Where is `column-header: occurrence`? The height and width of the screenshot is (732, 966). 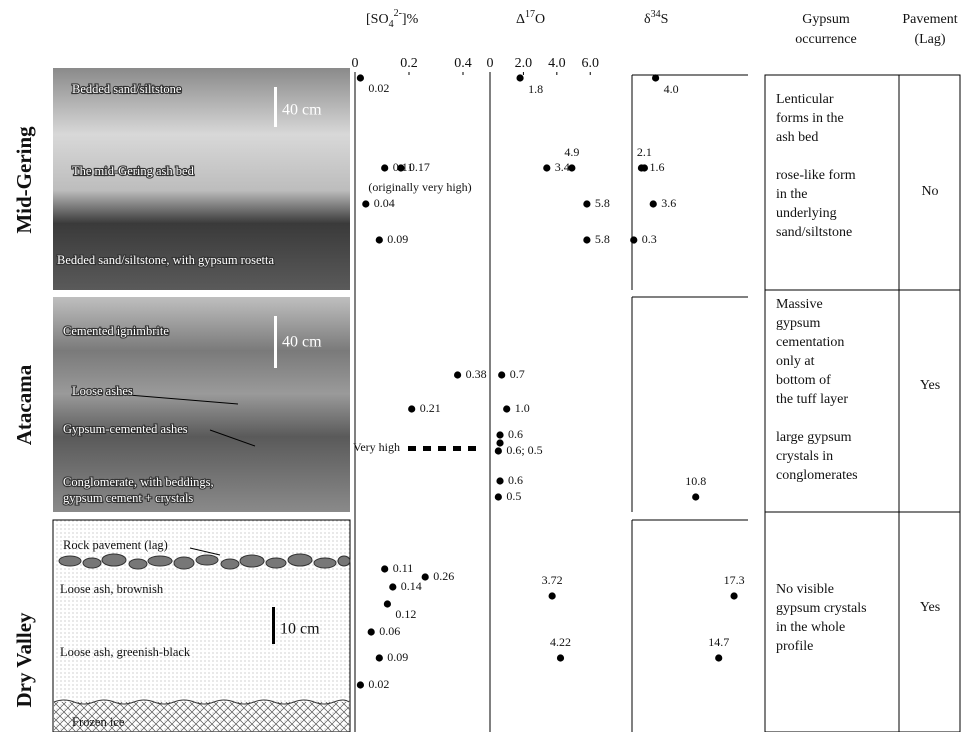
column-header: occurrence is located at coordinates (825, 39).